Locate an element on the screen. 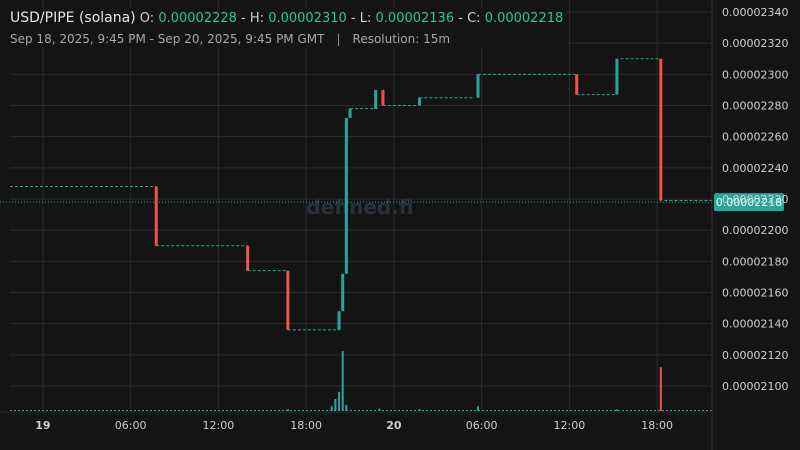 The image size is (800, 450). pair-name: USD/PIPE (solana) is located at coordinates (73, 18).